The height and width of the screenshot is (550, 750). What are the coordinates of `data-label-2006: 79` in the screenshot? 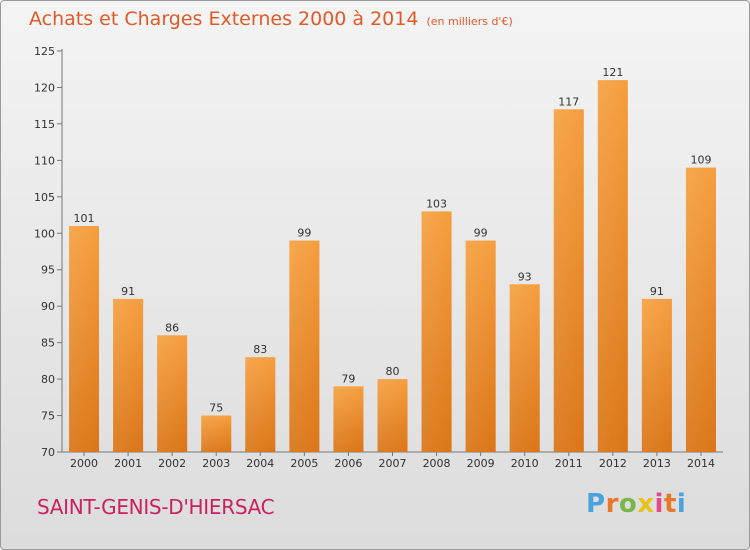 It's located at (348, 378).